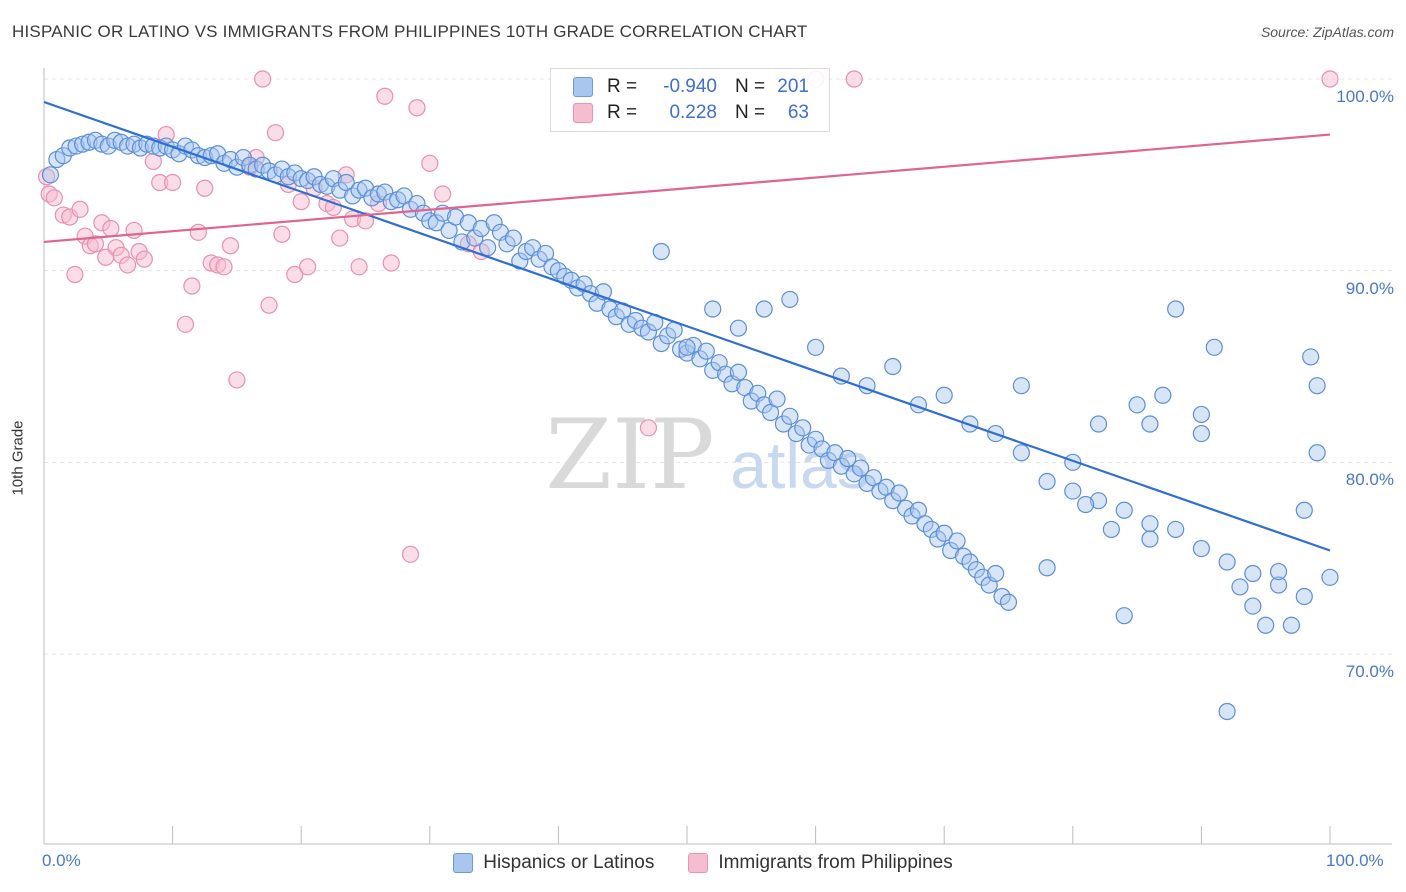 Image resolution: width=1406 pixels, height=892 pixels. Describe the element at coordinates (1369, 288) in the screenshot. I see `y-tick-label-90: 90.0%` at that location.